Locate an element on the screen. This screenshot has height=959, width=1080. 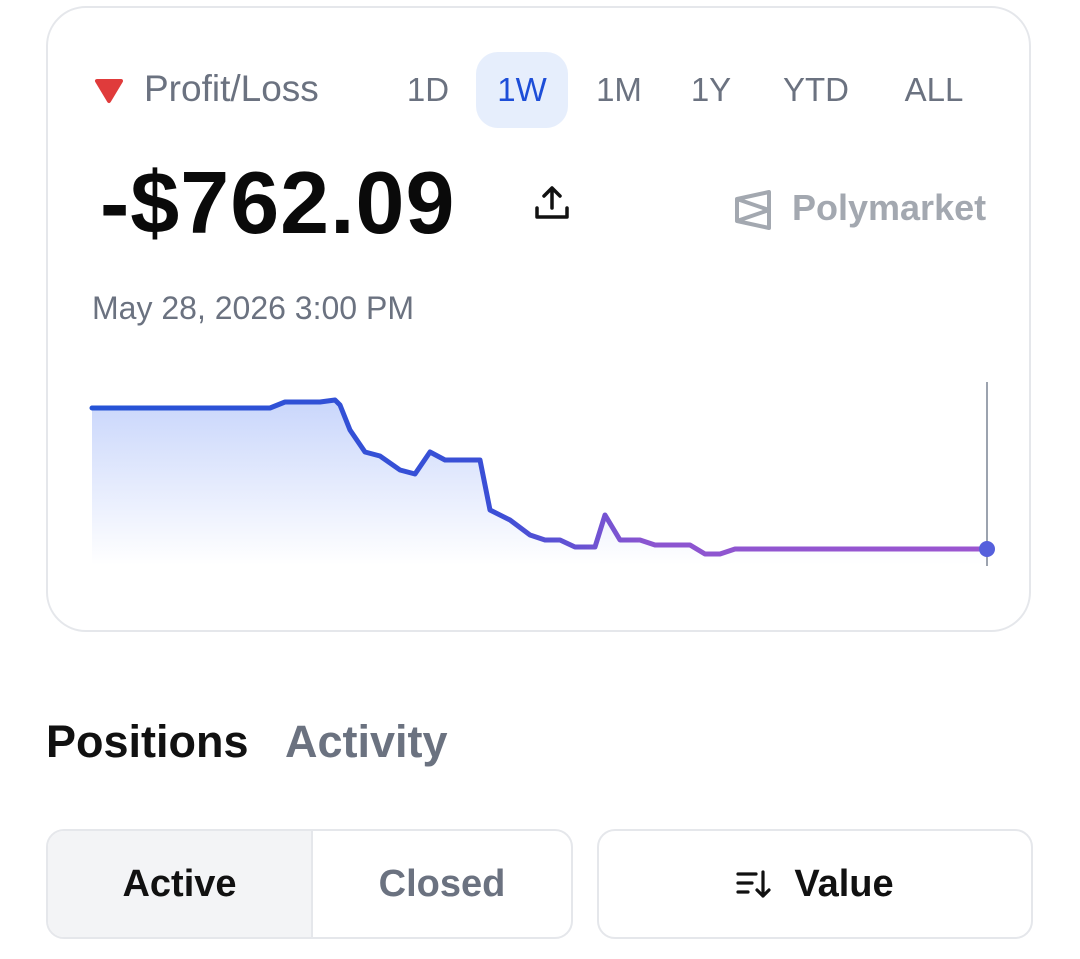
pnl-amount: -$762.09 is located at coordinates (278, 202).